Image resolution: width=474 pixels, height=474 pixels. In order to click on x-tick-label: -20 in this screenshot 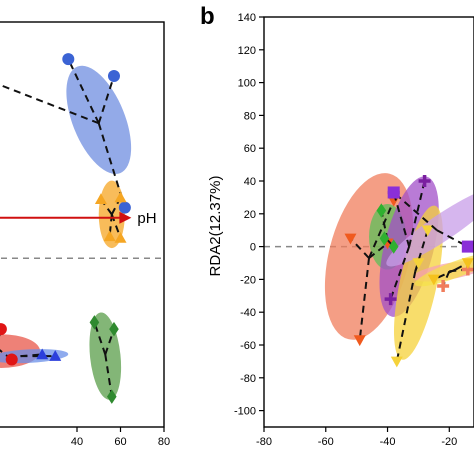, I will do `click(449, 442)`.